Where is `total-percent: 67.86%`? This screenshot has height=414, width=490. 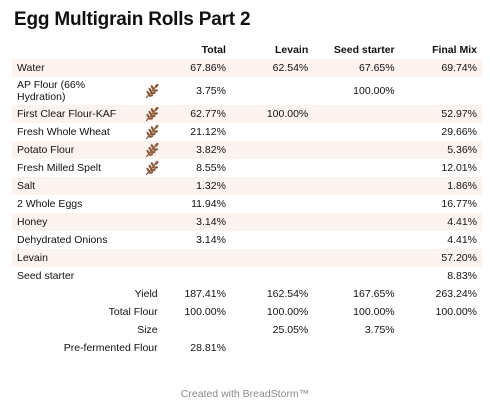 total-percent: 67.86% is located at coordinates (196, 68).